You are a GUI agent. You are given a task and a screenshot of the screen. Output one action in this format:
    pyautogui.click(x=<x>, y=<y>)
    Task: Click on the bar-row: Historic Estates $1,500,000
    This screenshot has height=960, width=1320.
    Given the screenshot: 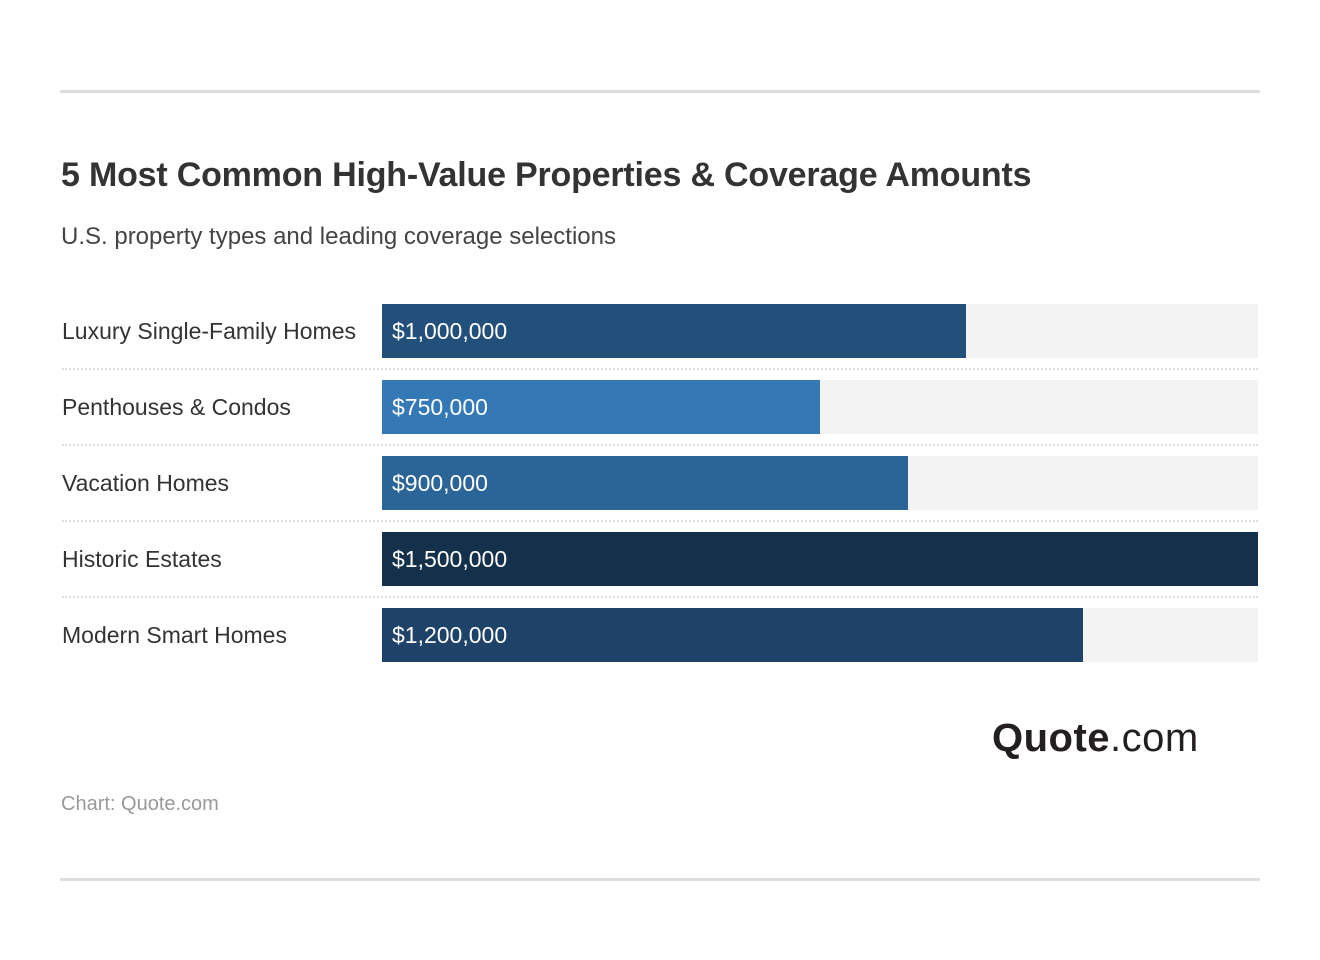 What is the action you would take?
    pyautogui.click(x=660, y=565)
    